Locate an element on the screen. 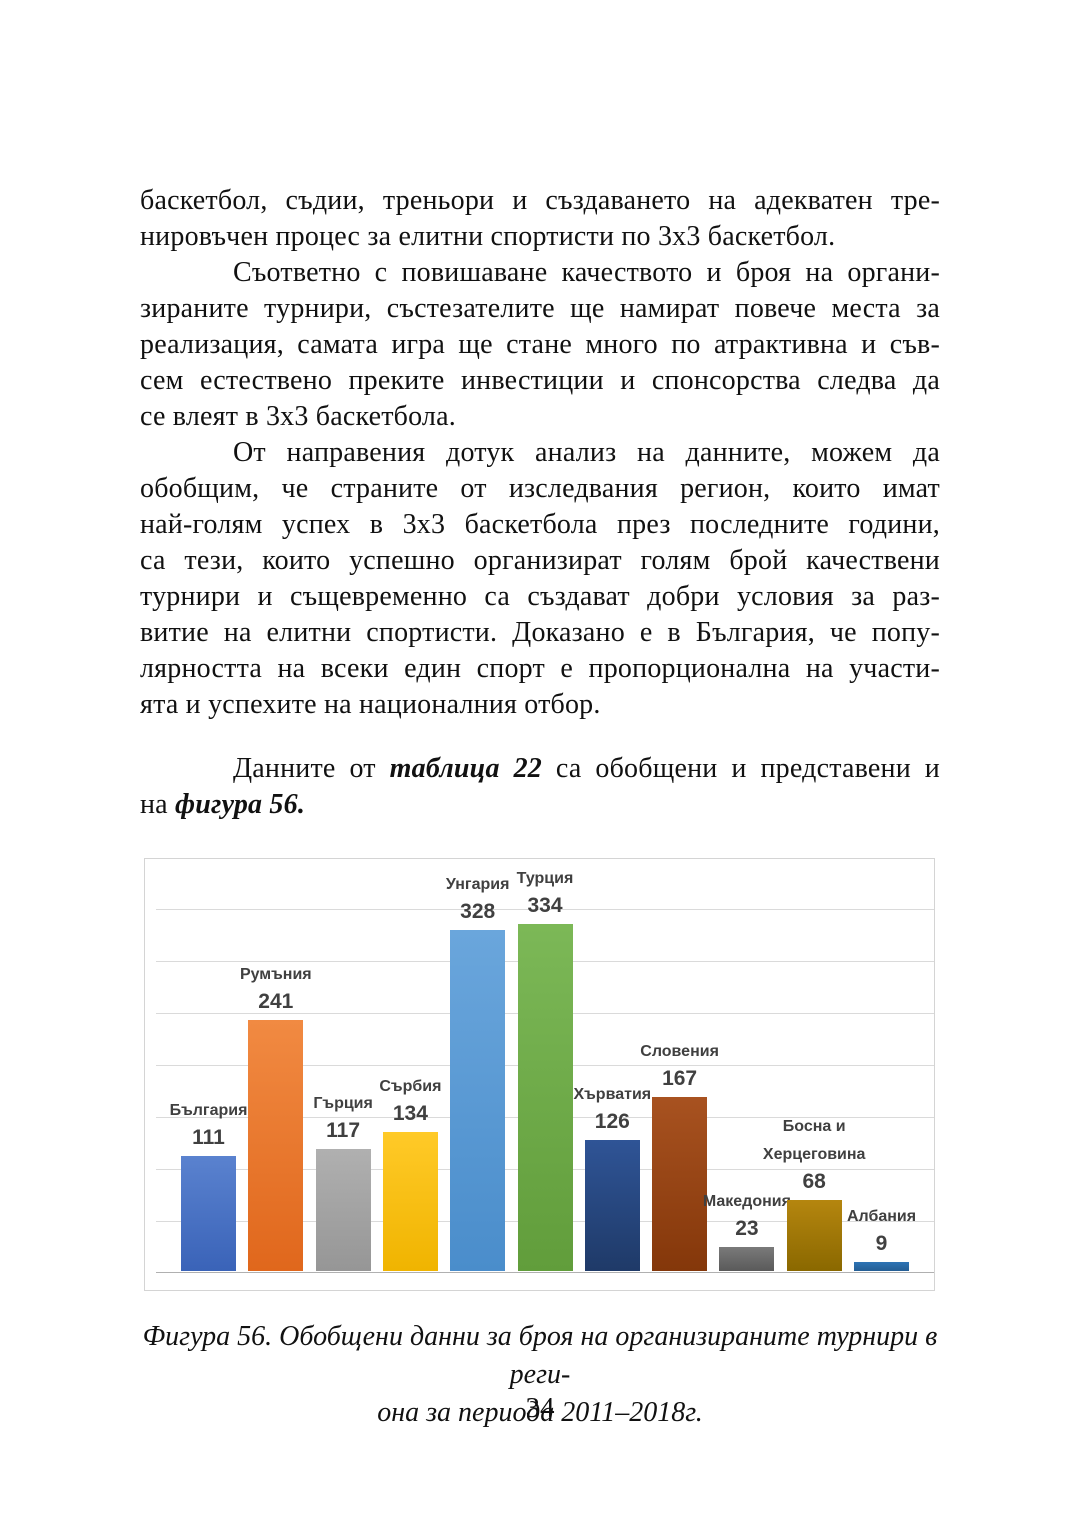 This screenshot has height=1532, width=1080. chart-x-axis-line is located at coordinates (545, 1272).